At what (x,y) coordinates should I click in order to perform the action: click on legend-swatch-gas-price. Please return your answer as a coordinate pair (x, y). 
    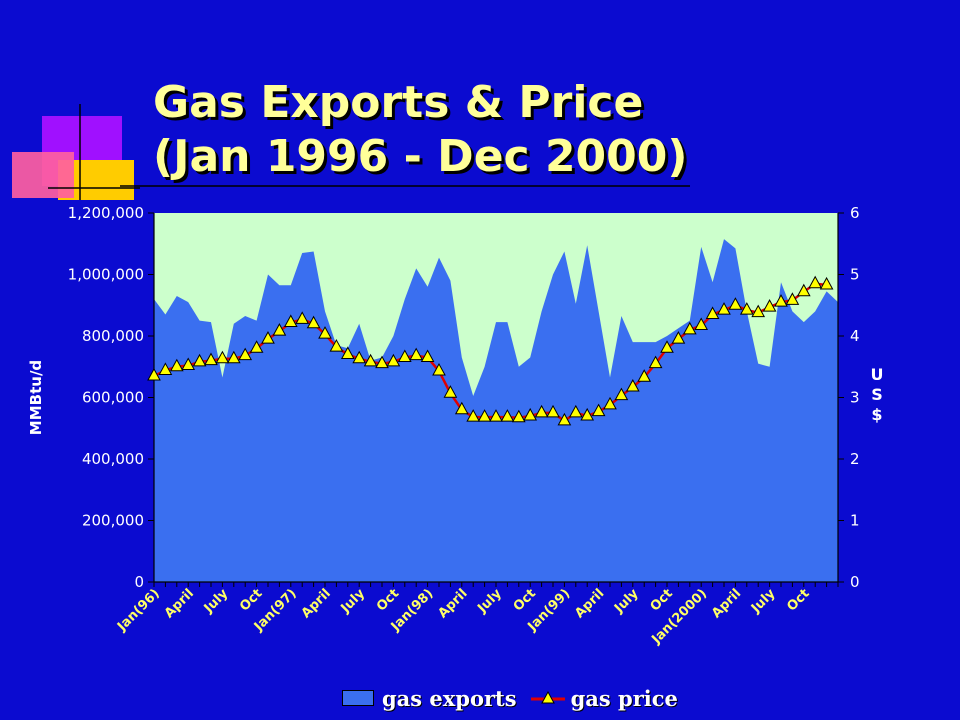
    Looking at the image, I should click on (547, 697).